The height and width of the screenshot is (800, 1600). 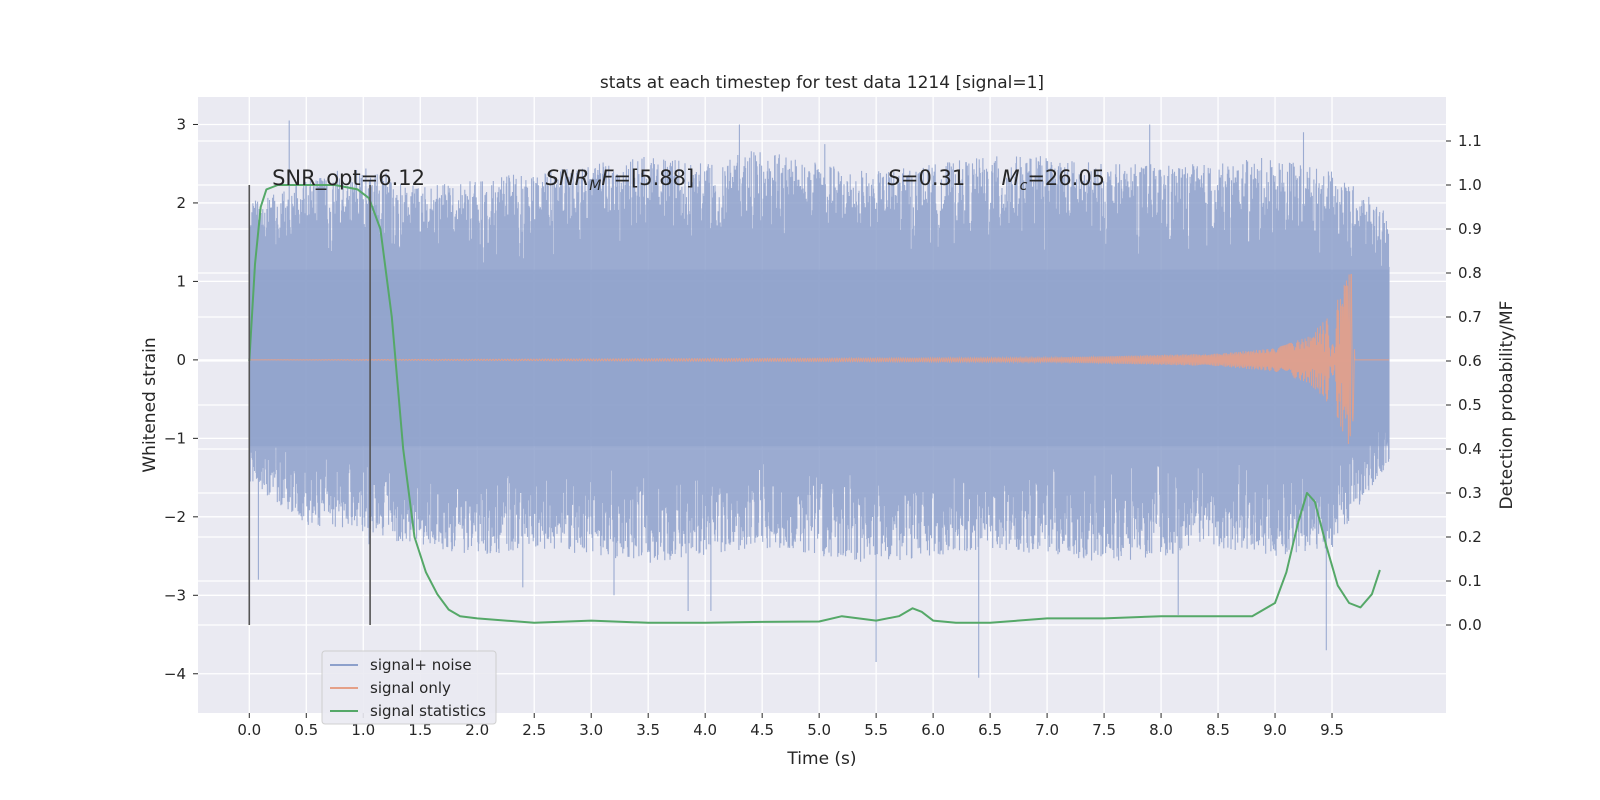 I want to click on x-tick-label: 7.0, so click(x=1047, y=730).